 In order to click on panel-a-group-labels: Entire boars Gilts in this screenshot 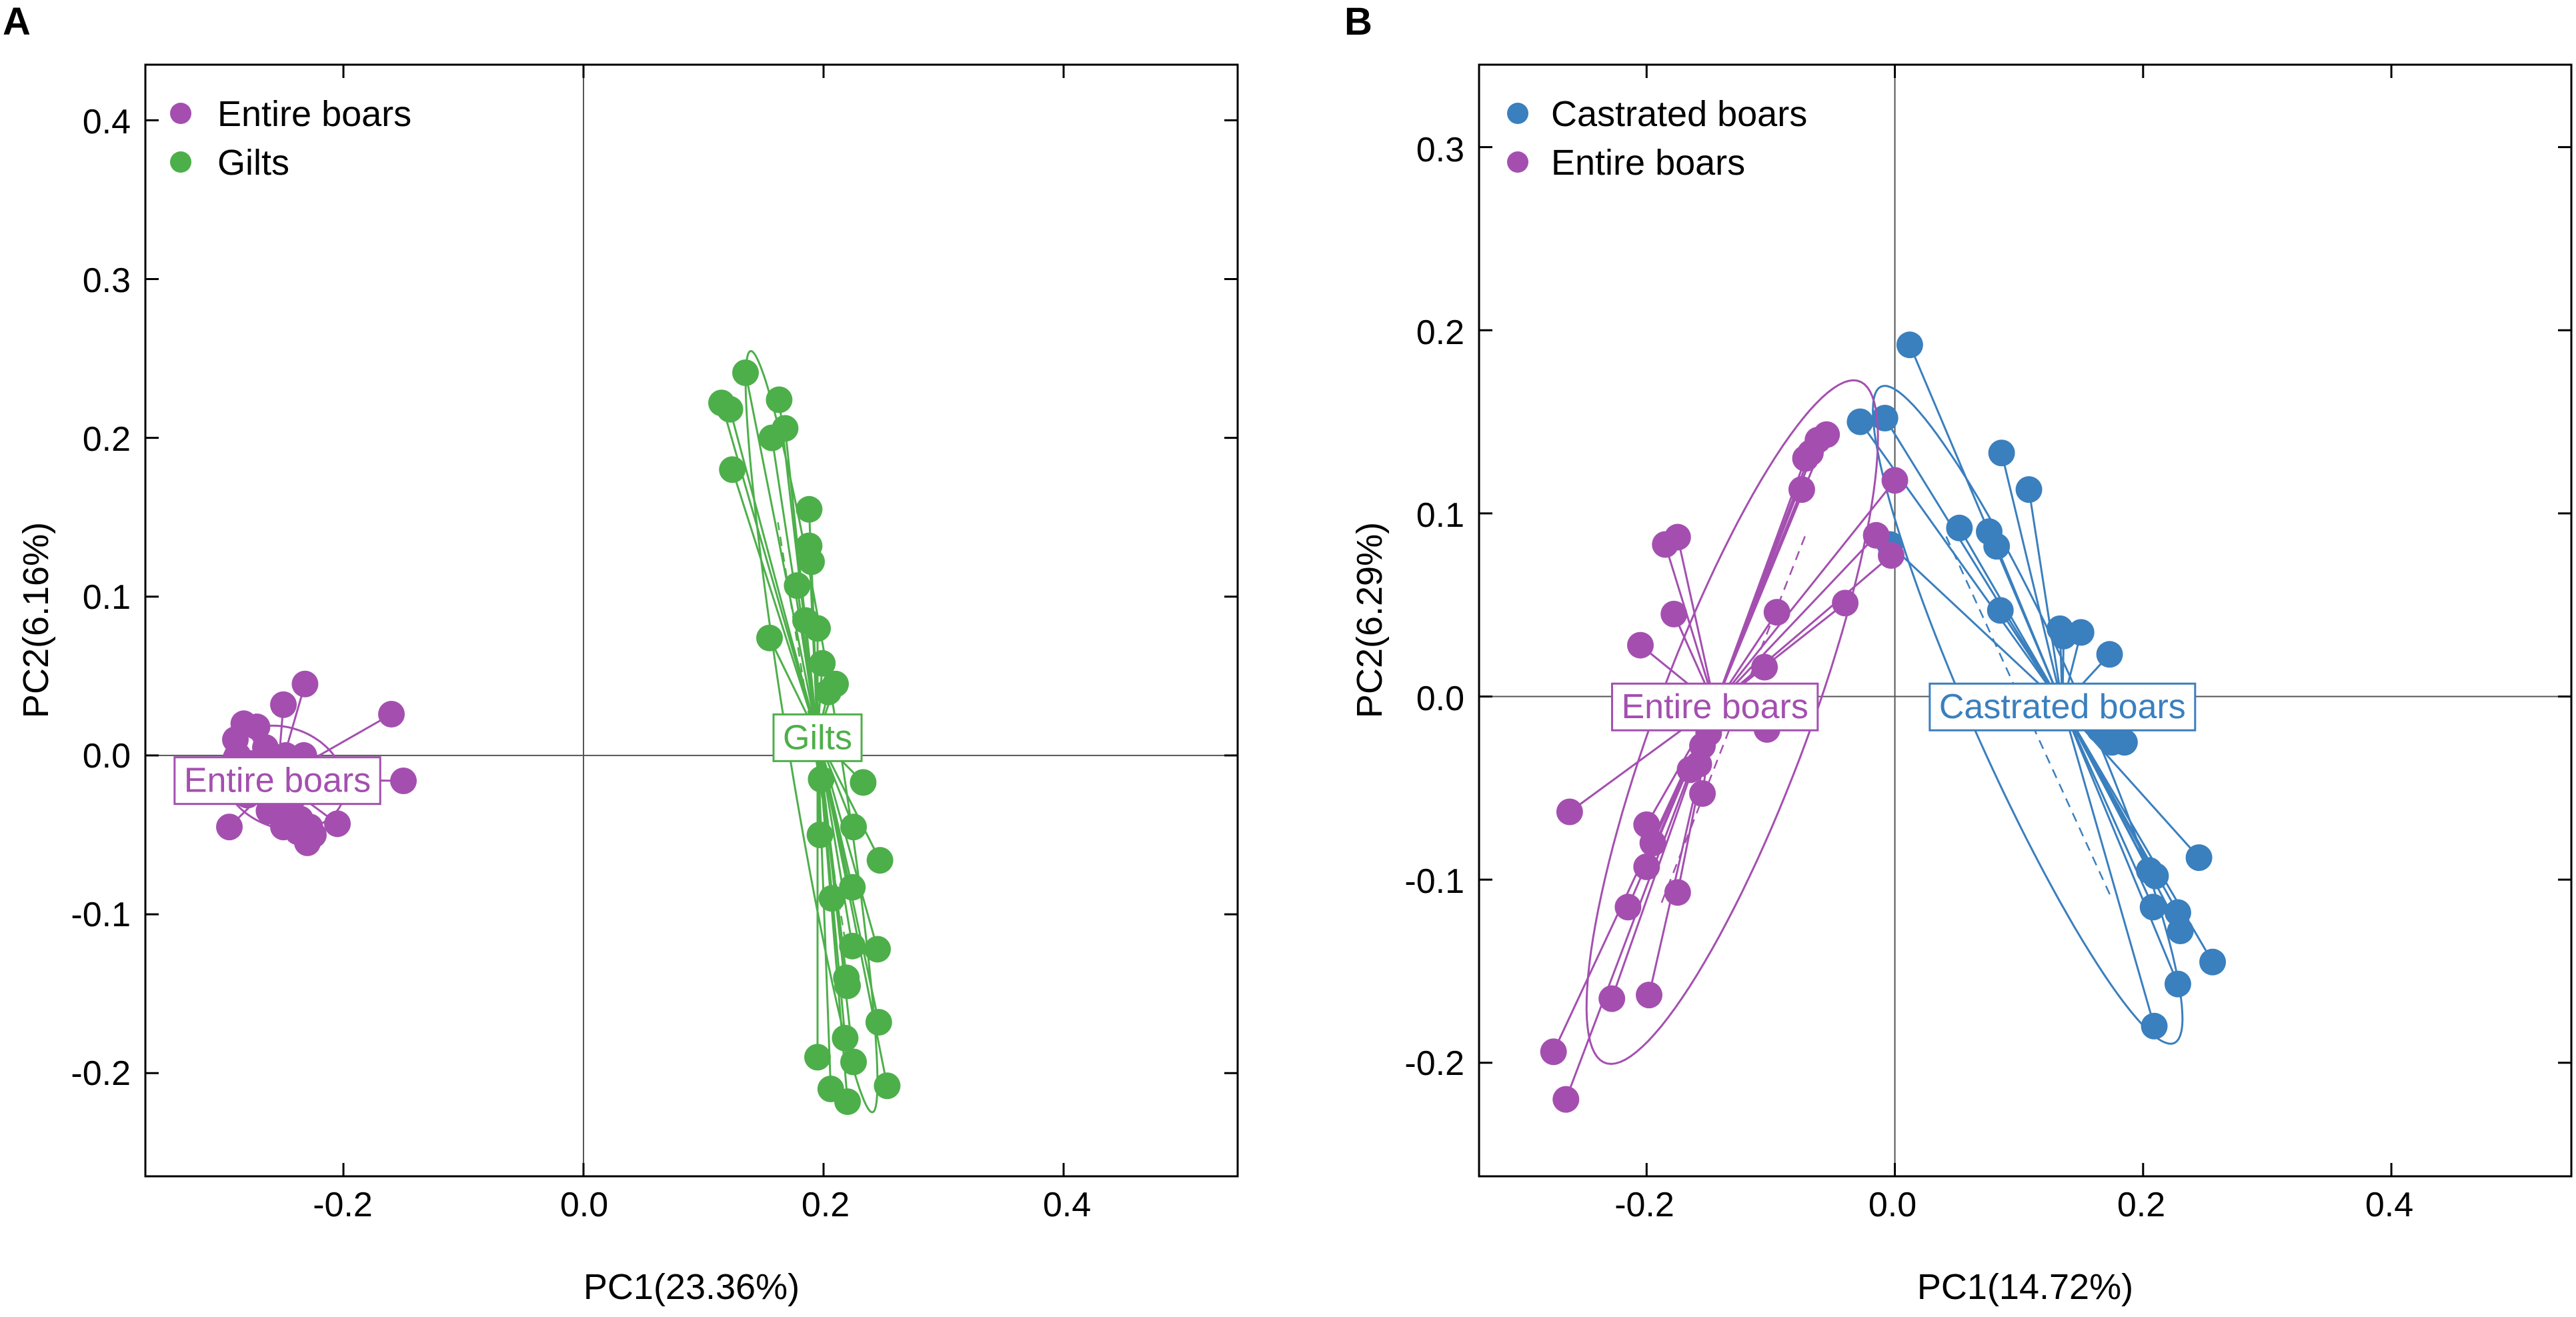, I will do `click(518, 760)`.